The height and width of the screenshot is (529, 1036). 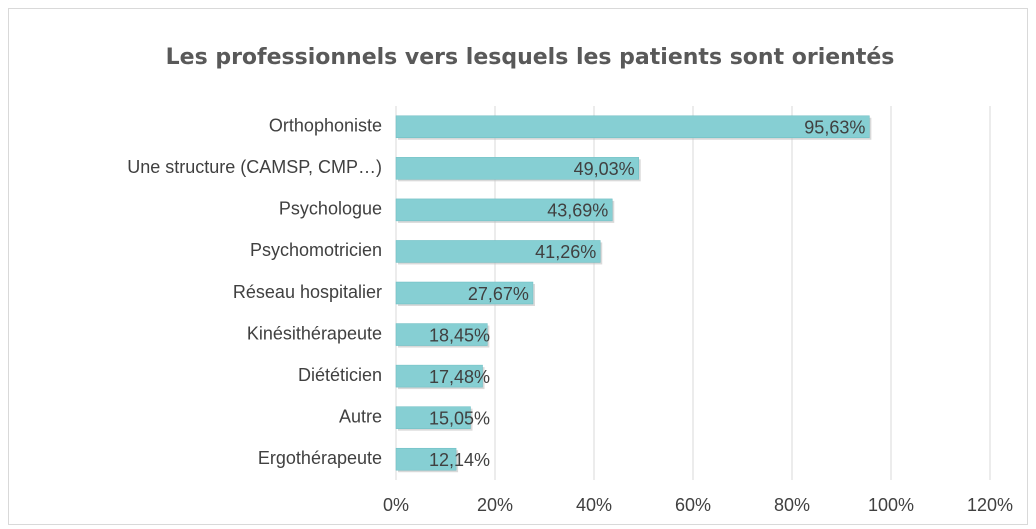 What do you see at coordinates (459, 418) in the screenshot?
I see `data-label: 15,05%` at bounding box center [459, 418].